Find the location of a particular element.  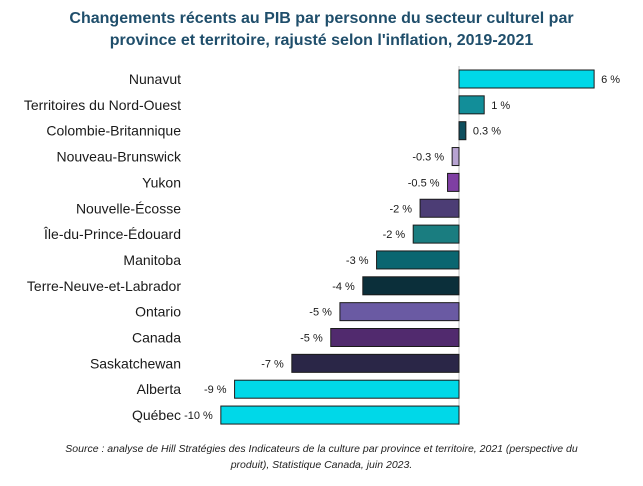

data-label: -0.3 % is located at coordinates (428, 158).